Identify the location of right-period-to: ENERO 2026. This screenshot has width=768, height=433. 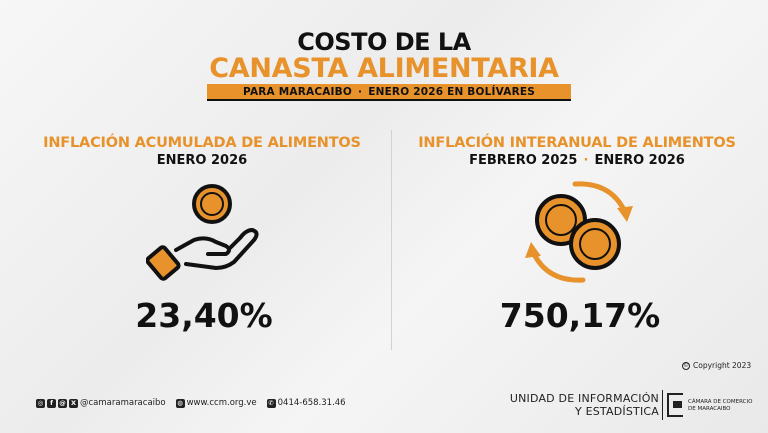
(639, 160).